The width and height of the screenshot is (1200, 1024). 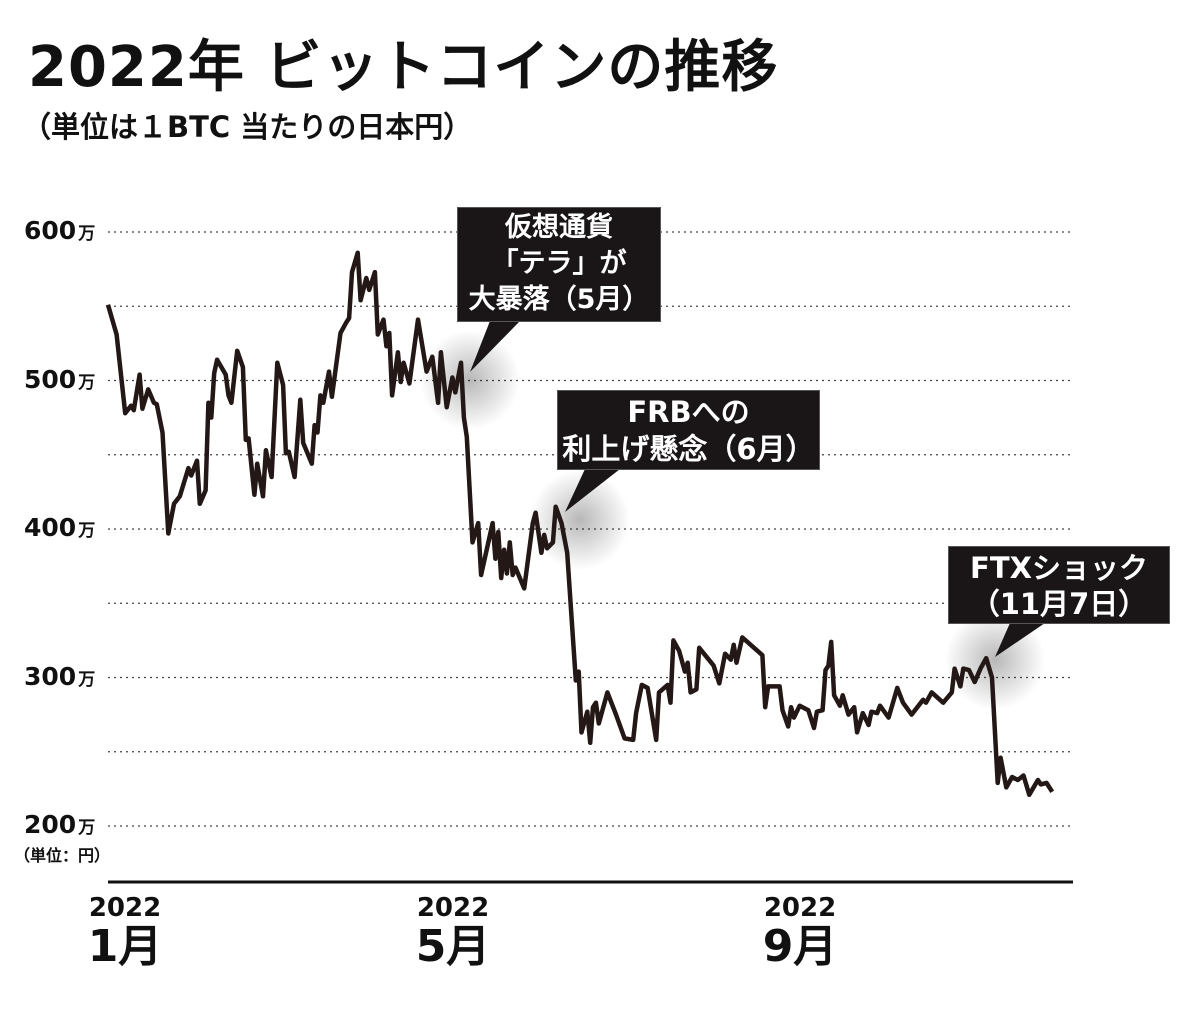 What do you see at coordinates (688, 430) in the screenshot?
I see `callout-frb-rate-hike: FRBへの 利上げ懸念（6月）` at bounding box center [688, 430].